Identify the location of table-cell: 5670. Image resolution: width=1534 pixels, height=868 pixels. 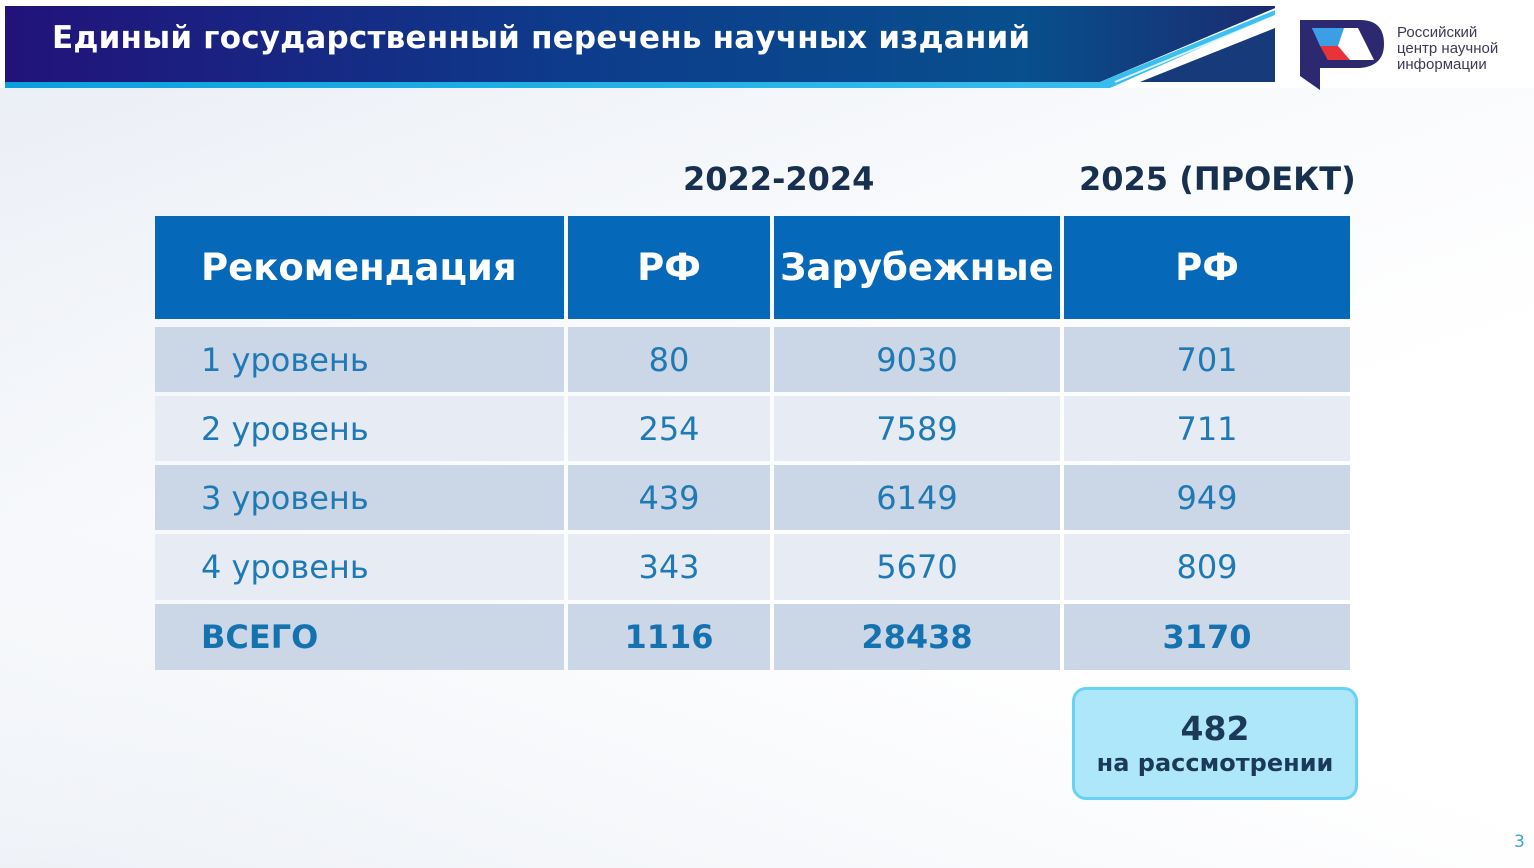
(917, 567).